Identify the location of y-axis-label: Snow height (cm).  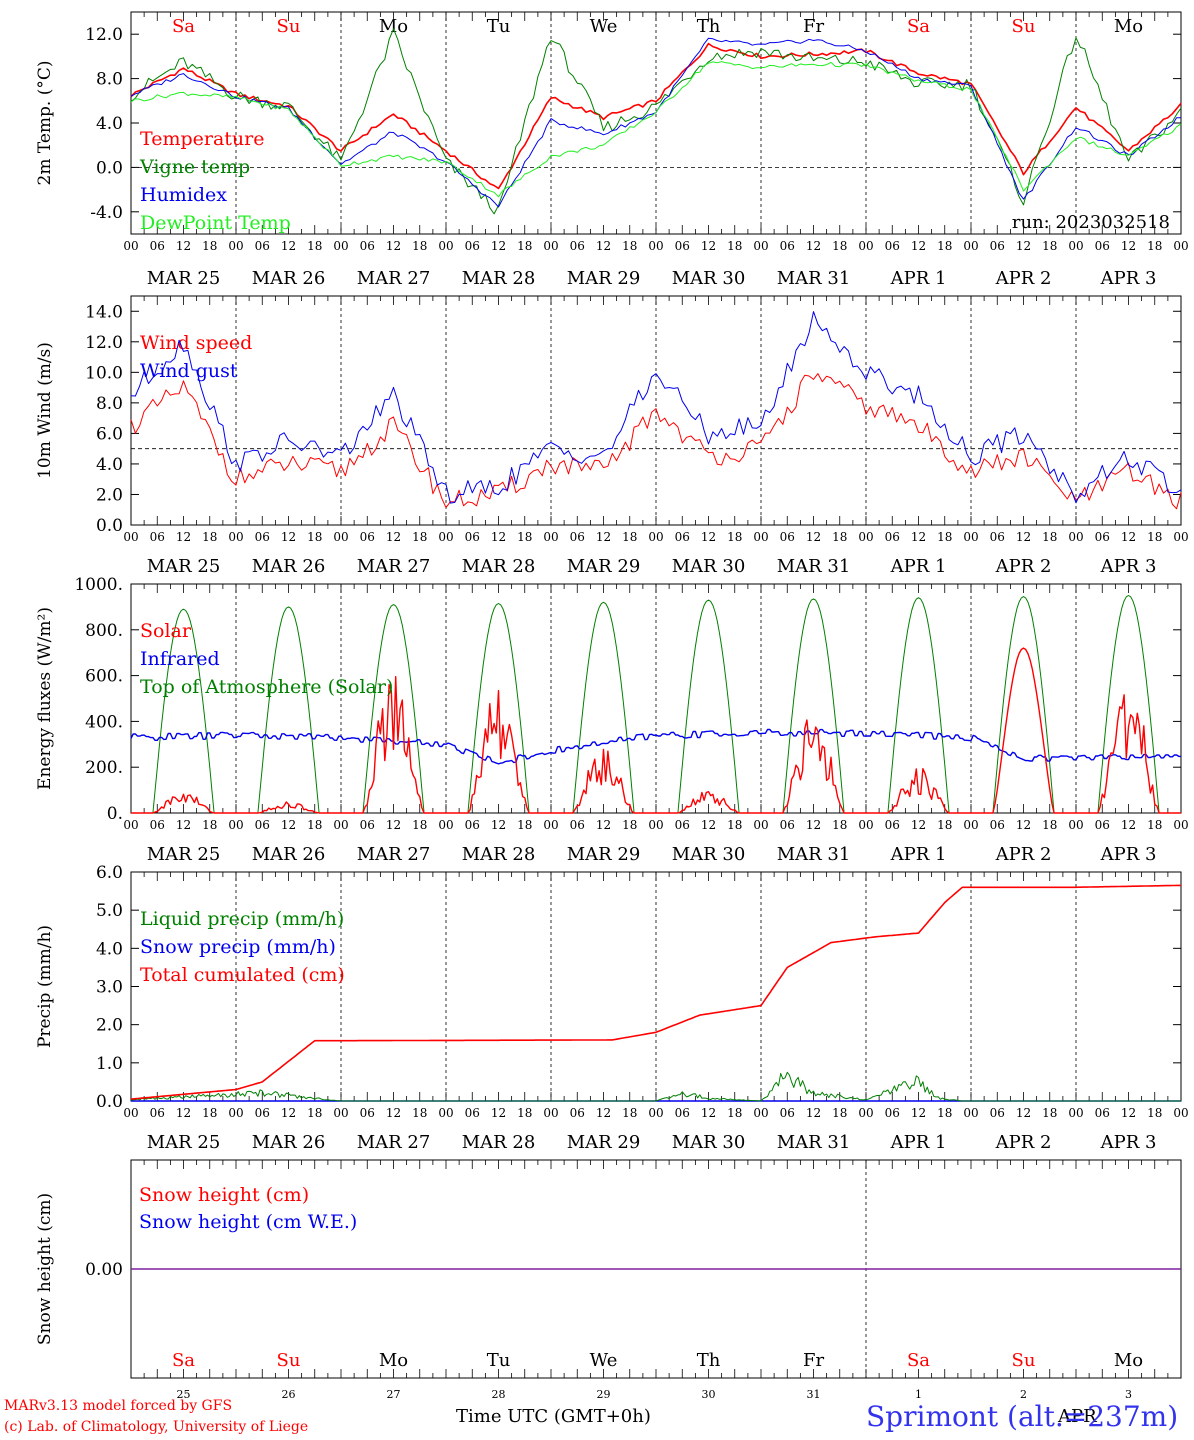
(45, 1269).